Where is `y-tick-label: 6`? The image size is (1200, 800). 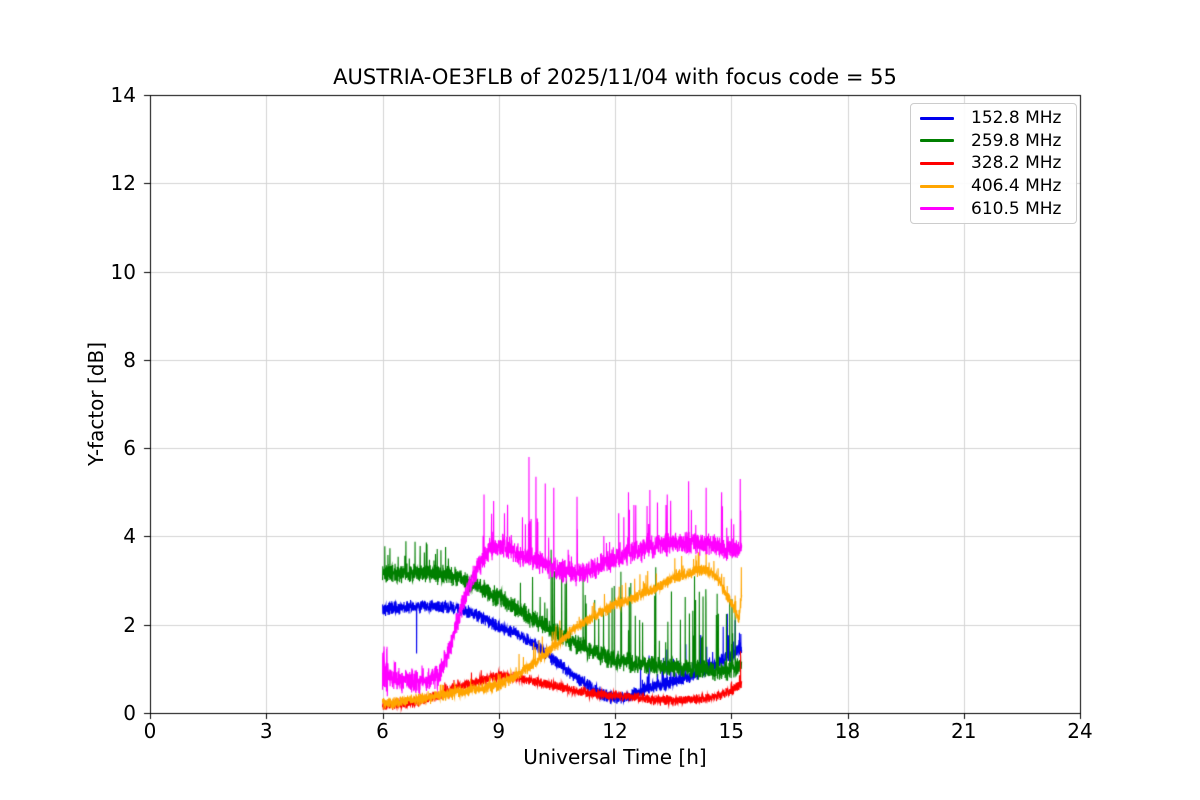
y-tick-label: 6 is located at coordinates (129, 448).